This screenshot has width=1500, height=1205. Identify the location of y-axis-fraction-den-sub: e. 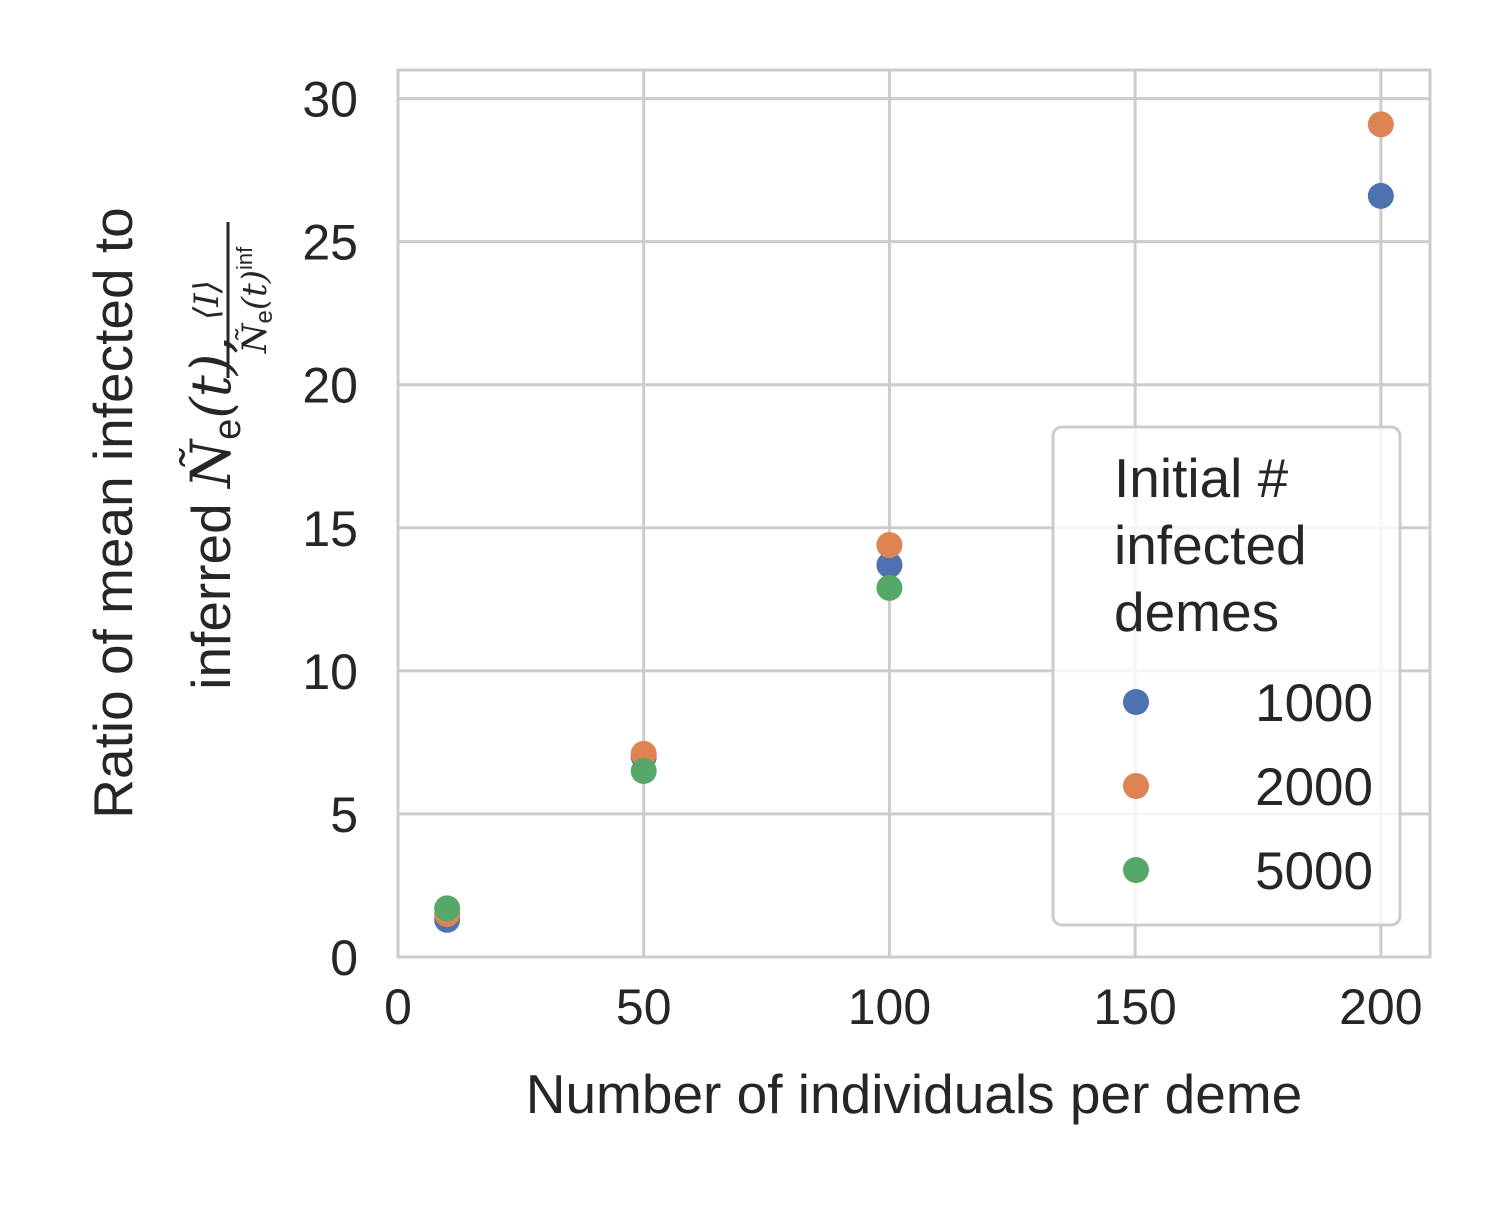
(264, 316).